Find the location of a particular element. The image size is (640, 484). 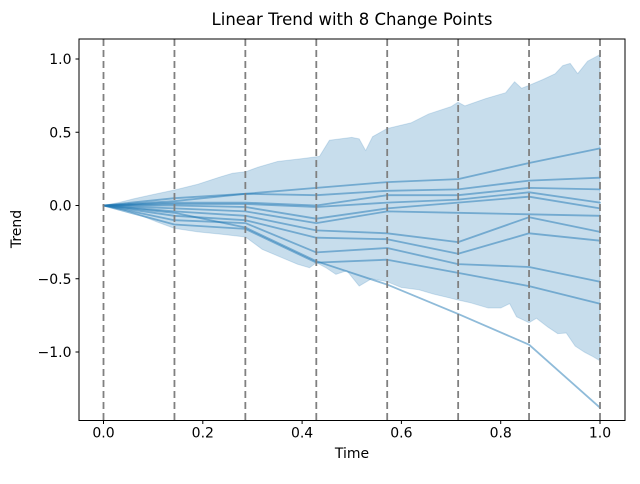

x-tick-label: 0.8 is located at coordinates (501, 434).